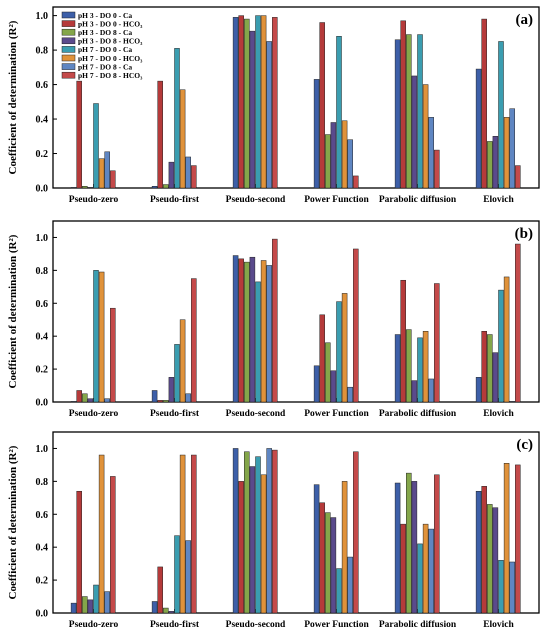  Describe the element at coordinates (42, 337) in the screenshot. I see `y-tick-label-b: 0.4` at that location.